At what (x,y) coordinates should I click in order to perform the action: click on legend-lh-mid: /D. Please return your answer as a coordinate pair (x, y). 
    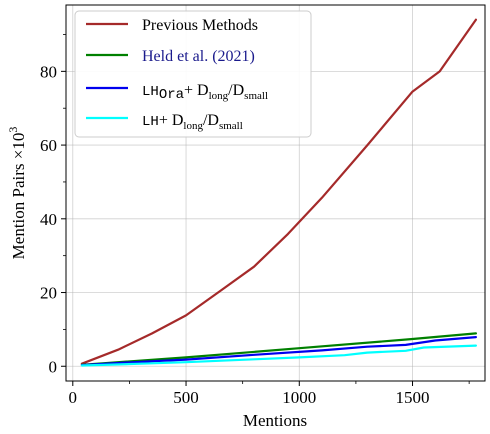
    Looking at the image, I should click on (211, 120).